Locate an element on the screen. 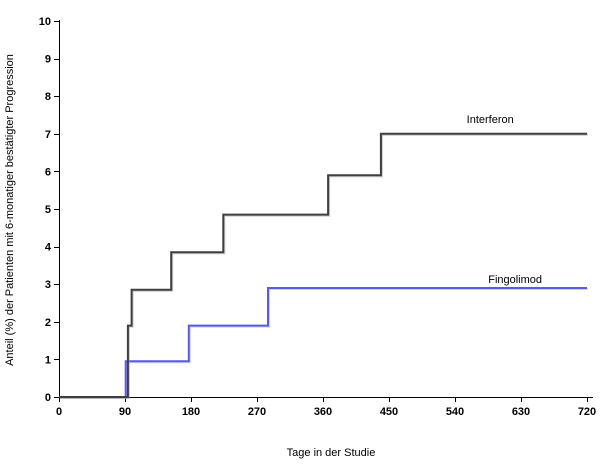  y-tick-label: 3 is located at coordinates (48, 285).